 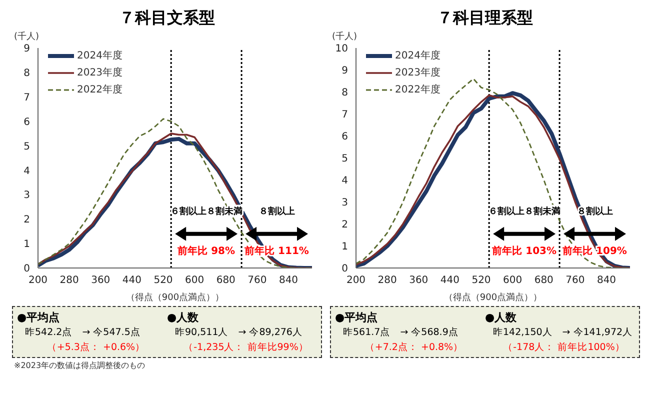 I want to click on y-tick-label: 10, so click(x=341, y=49).